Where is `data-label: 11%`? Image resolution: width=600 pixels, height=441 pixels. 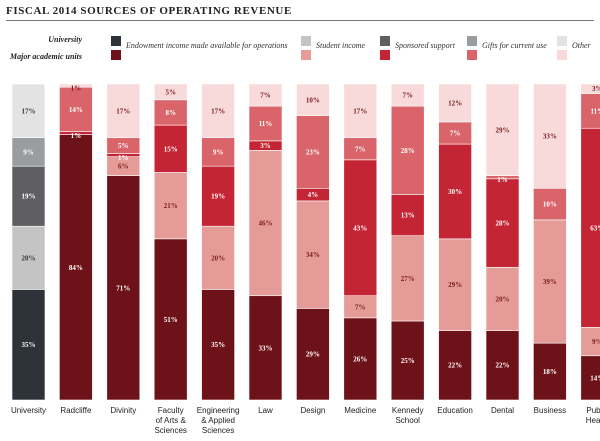 data-label: 11% is located at coordinates (266, 124).